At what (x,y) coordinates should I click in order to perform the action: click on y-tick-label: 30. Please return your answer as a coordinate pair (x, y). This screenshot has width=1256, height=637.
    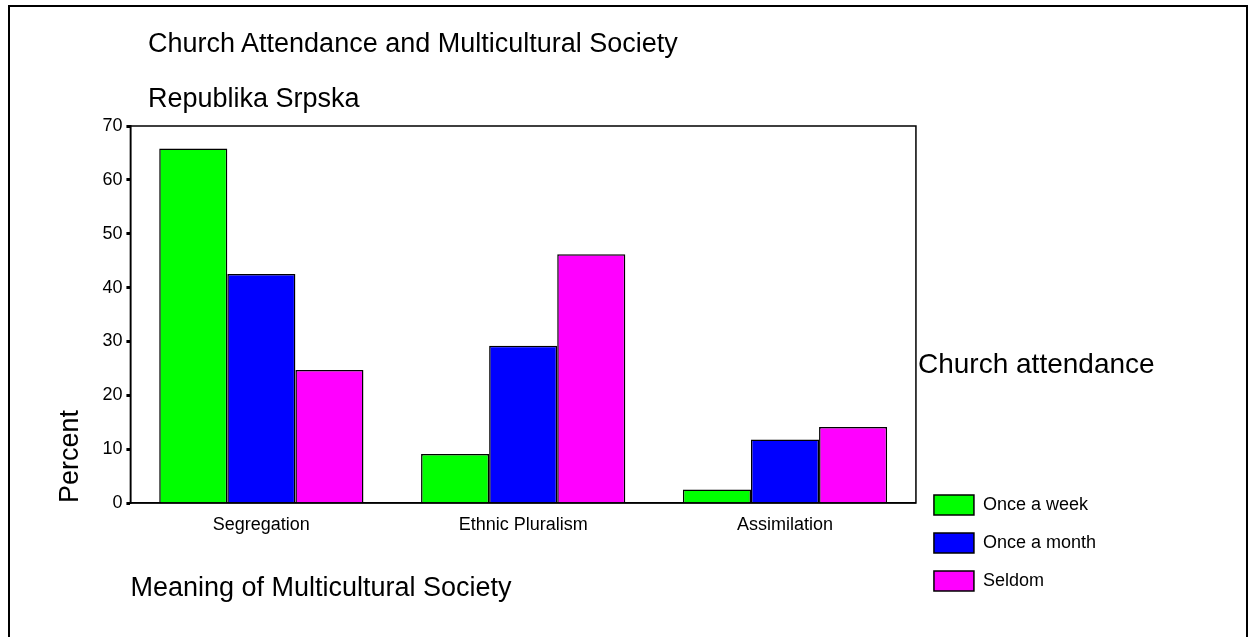
    Looking at the image, I should click on (112, 340).